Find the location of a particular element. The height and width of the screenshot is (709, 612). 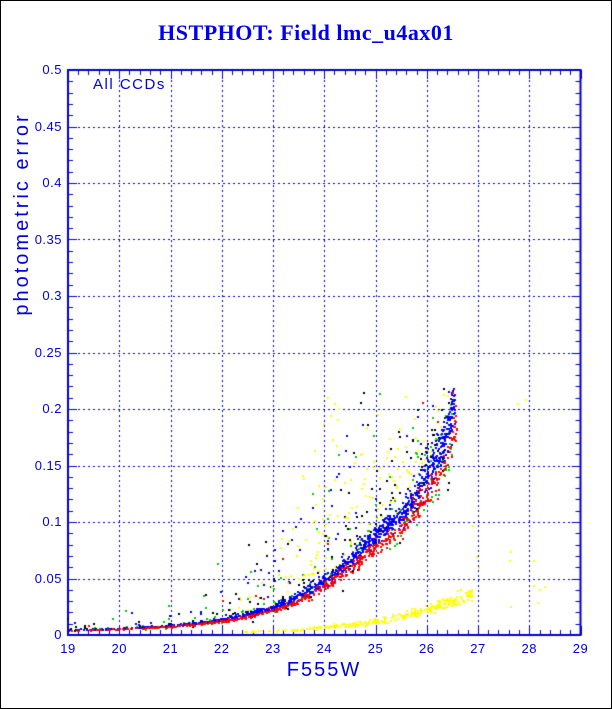

y-tick-label: 0.05 is located at coordinates (48, 578).